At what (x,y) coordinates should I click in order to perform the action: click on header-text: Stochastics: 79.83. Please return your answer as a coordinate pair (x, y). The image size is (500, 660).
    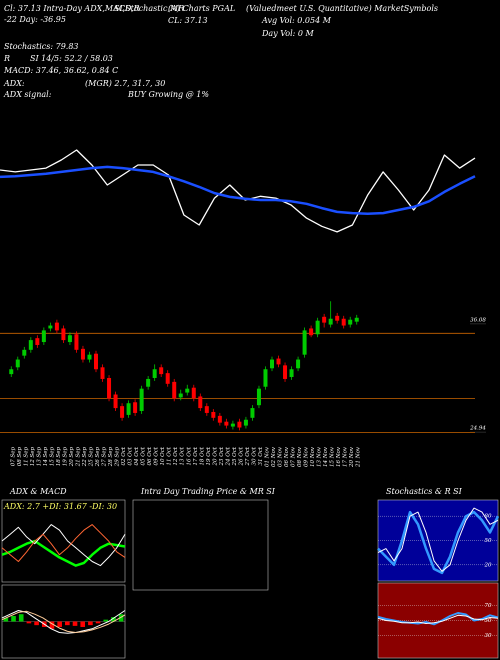
    Looking at the image, I should click on (41, 46).